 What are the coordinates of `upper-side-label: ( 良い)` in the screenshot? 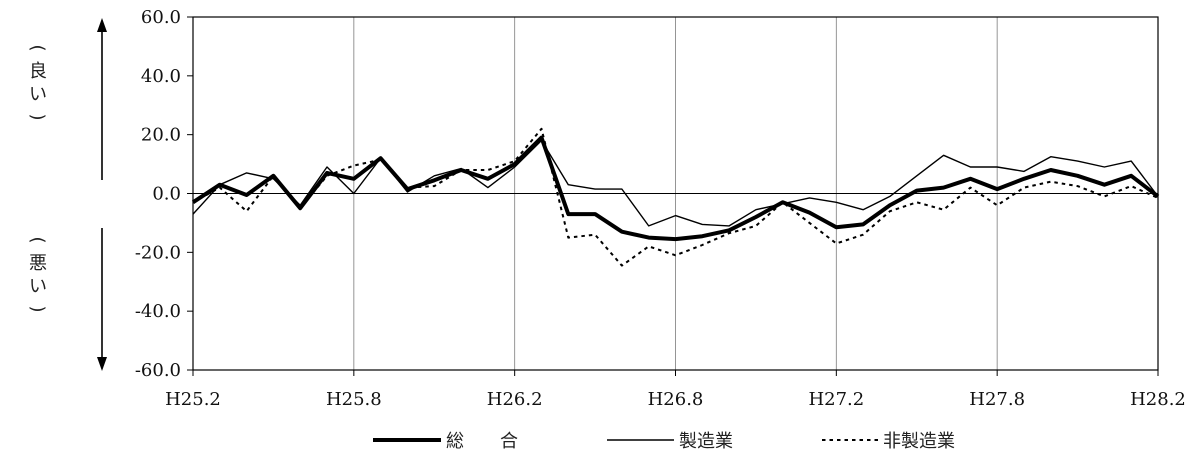 It's located at (37, 82).